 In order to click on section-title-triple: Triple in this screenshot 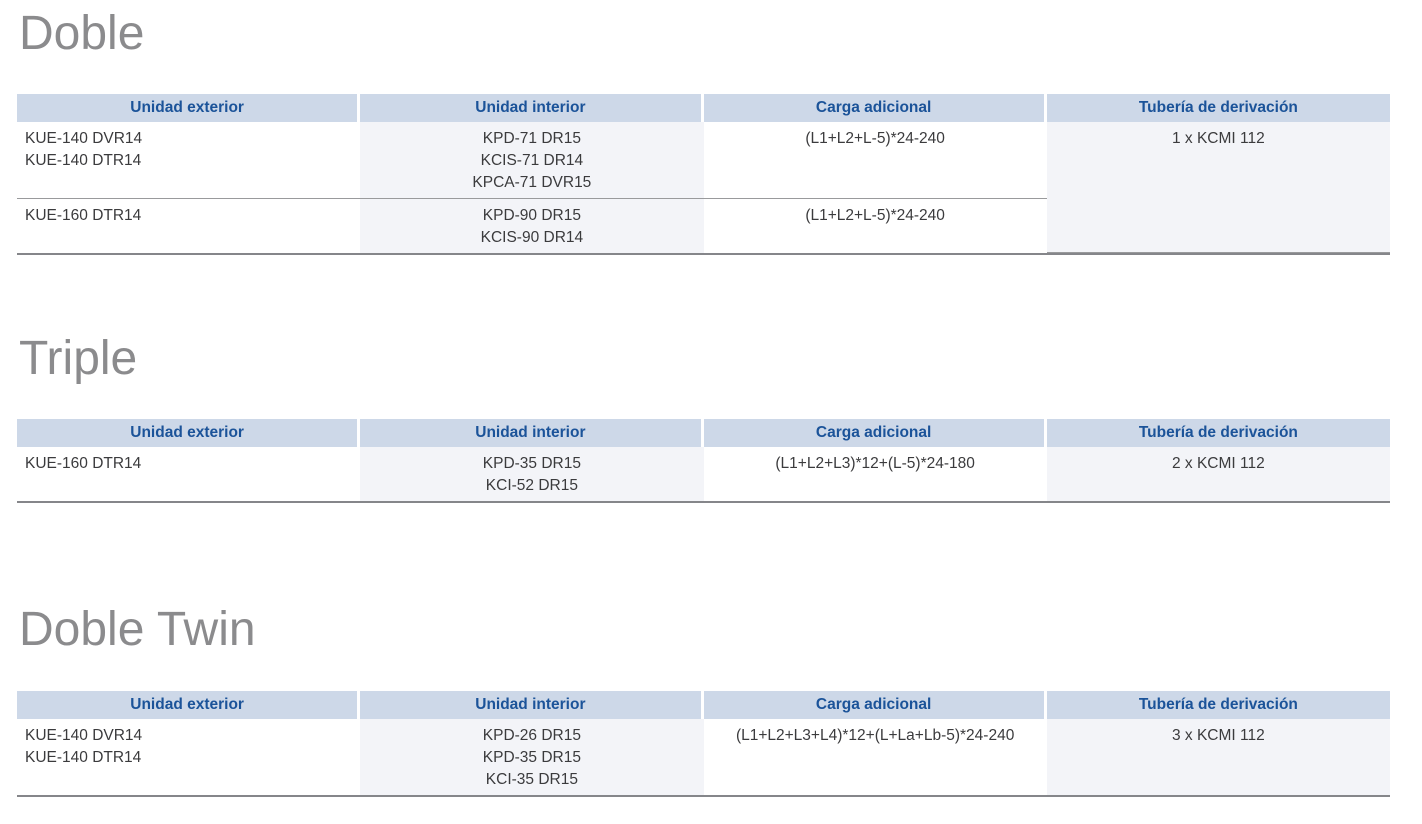, I will do `click(78, 359)`.